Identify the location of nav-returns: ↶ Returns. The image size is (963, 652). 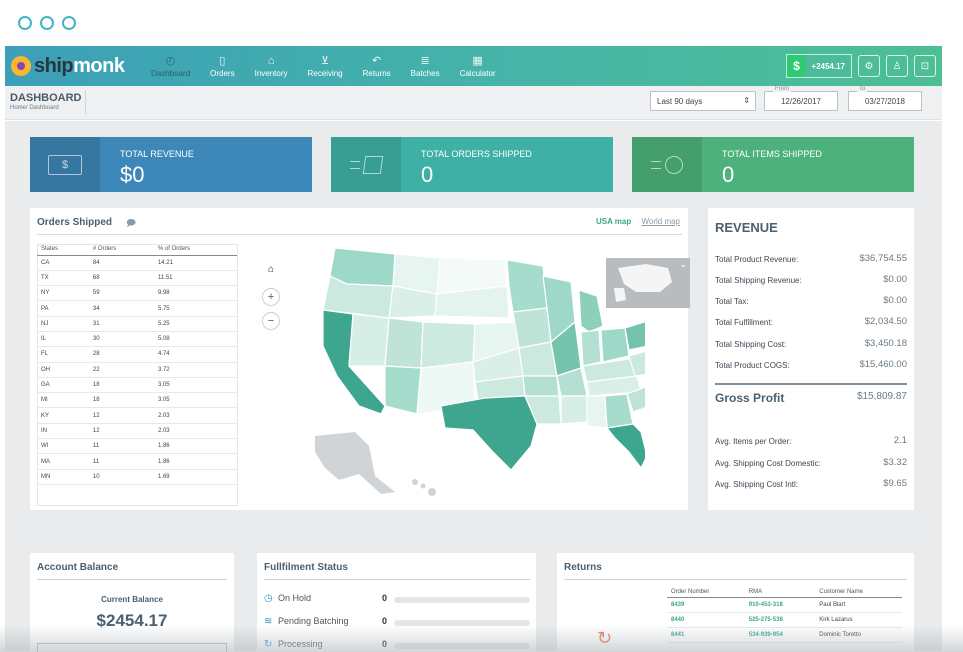
(377, 66).